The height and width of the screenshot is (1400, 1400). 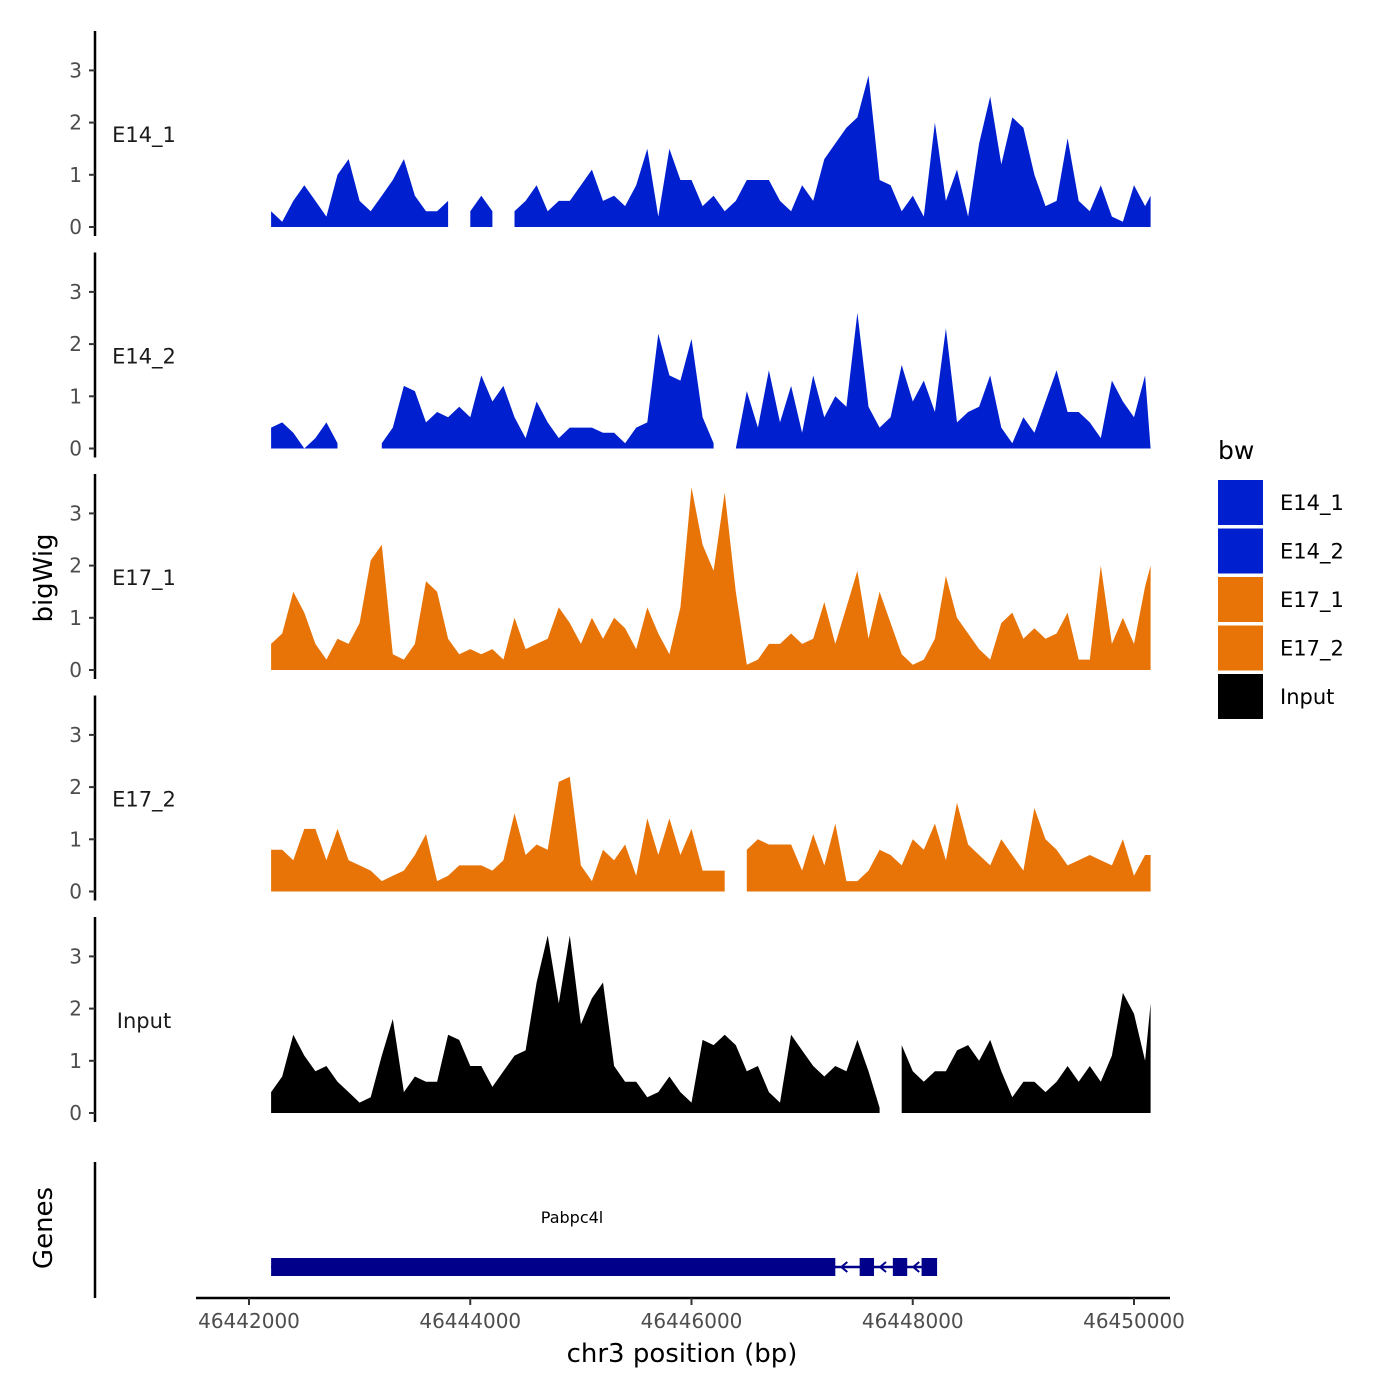 What do you see at coordinates (572, 1217) in the screenshot?
I see `gene-name-label: Pabpc4l` at bounding box center [572, 1217].